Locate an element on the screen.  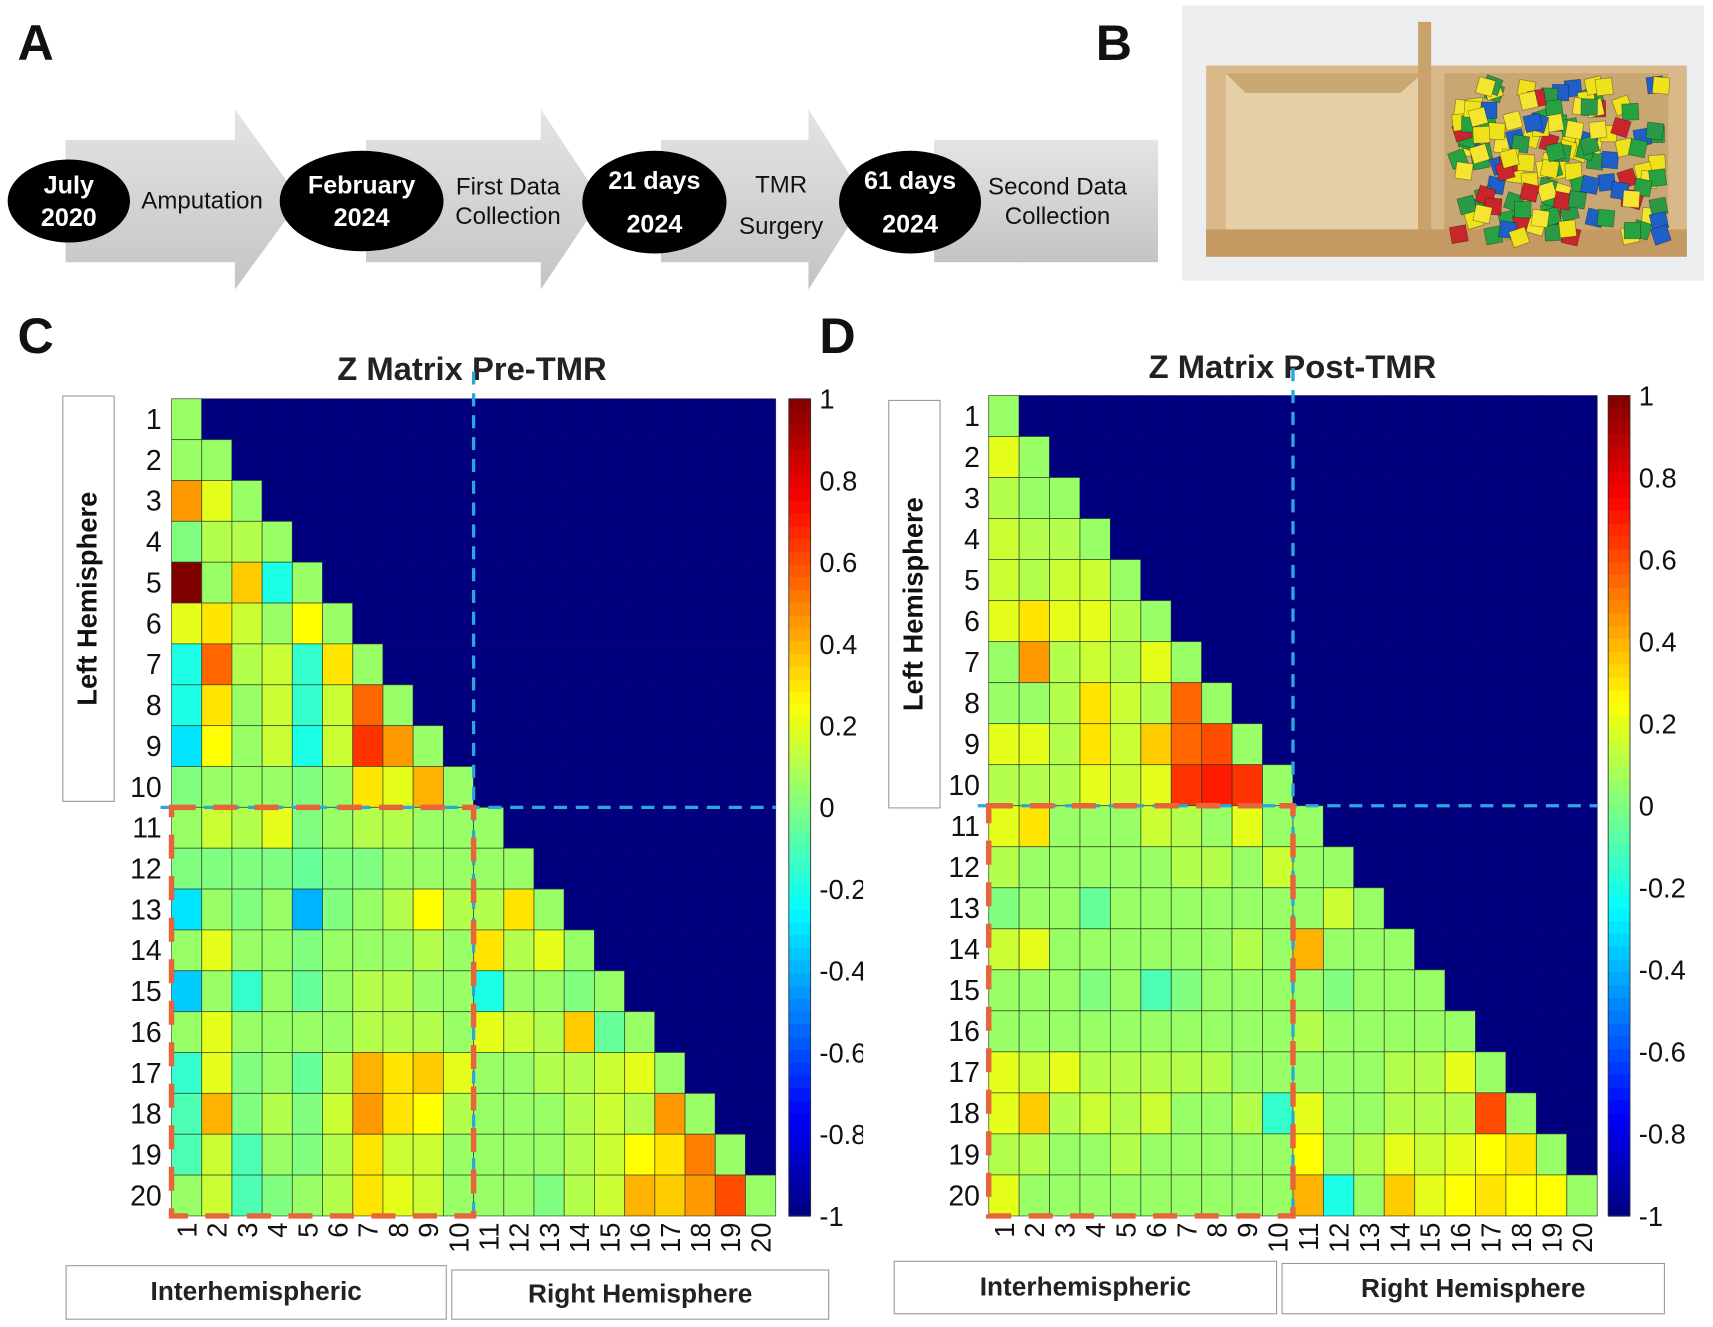
panel-label-c: C is located at coordinates (35, 335).